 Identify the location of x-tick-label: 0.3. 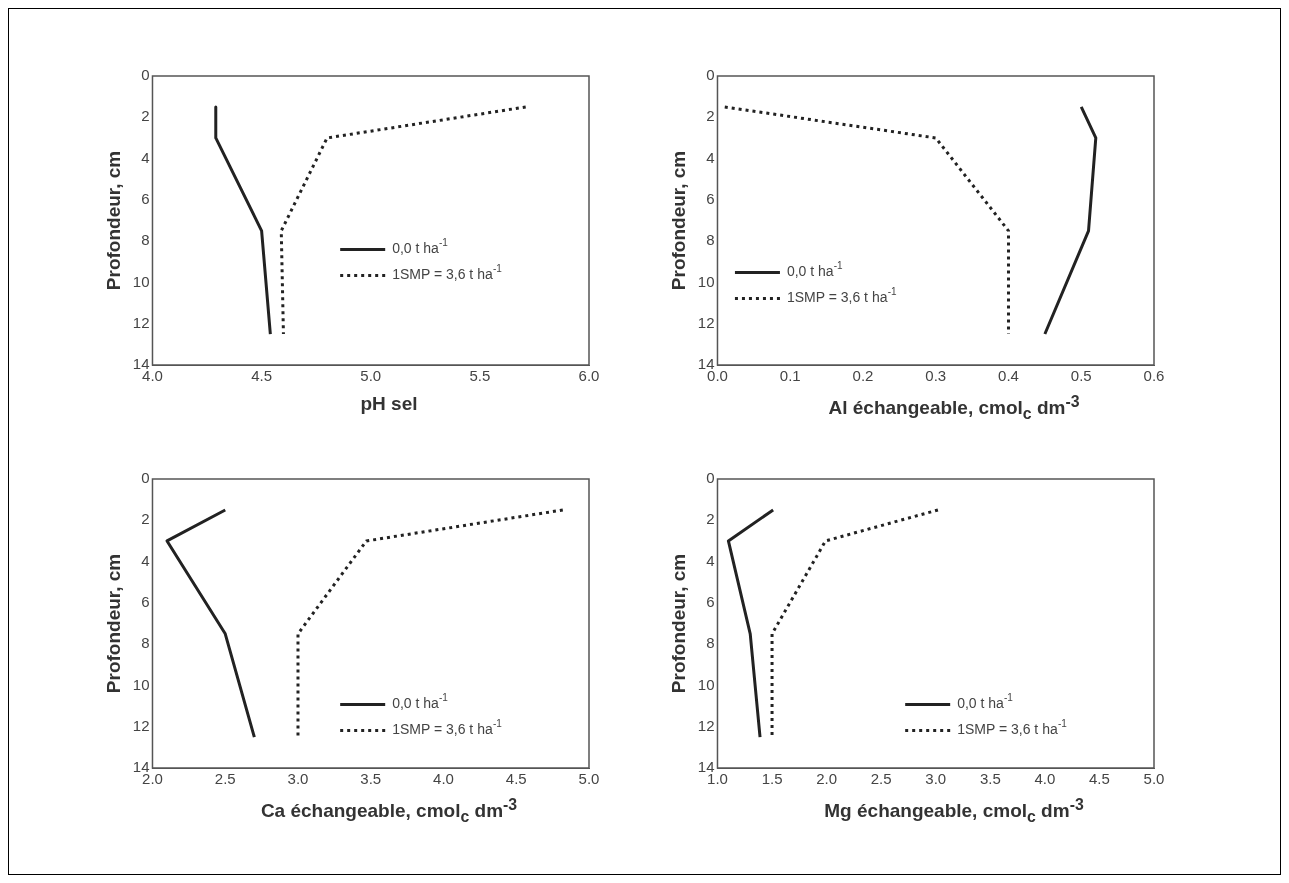
(936, 376).